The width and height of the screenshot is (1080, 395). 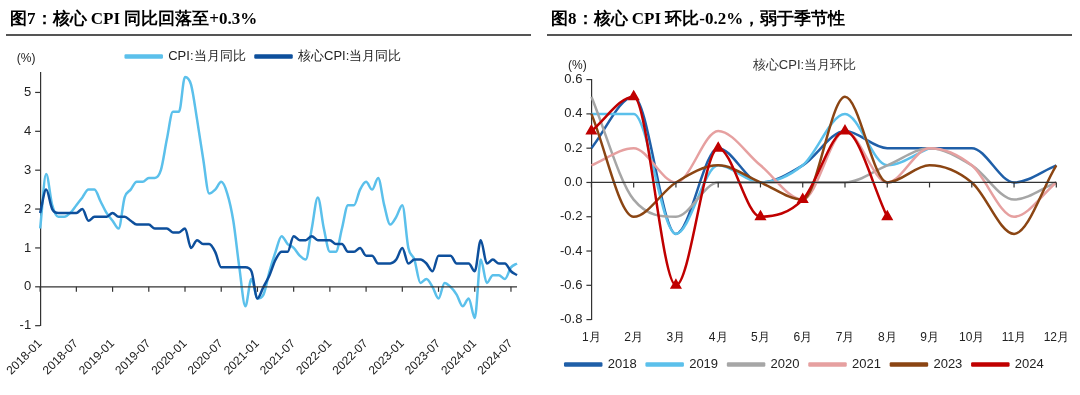 What do you see at coordinates (676, 337) in the screenshot?
I see `x-tick-label: 3月` at bounding box center [676, 337].